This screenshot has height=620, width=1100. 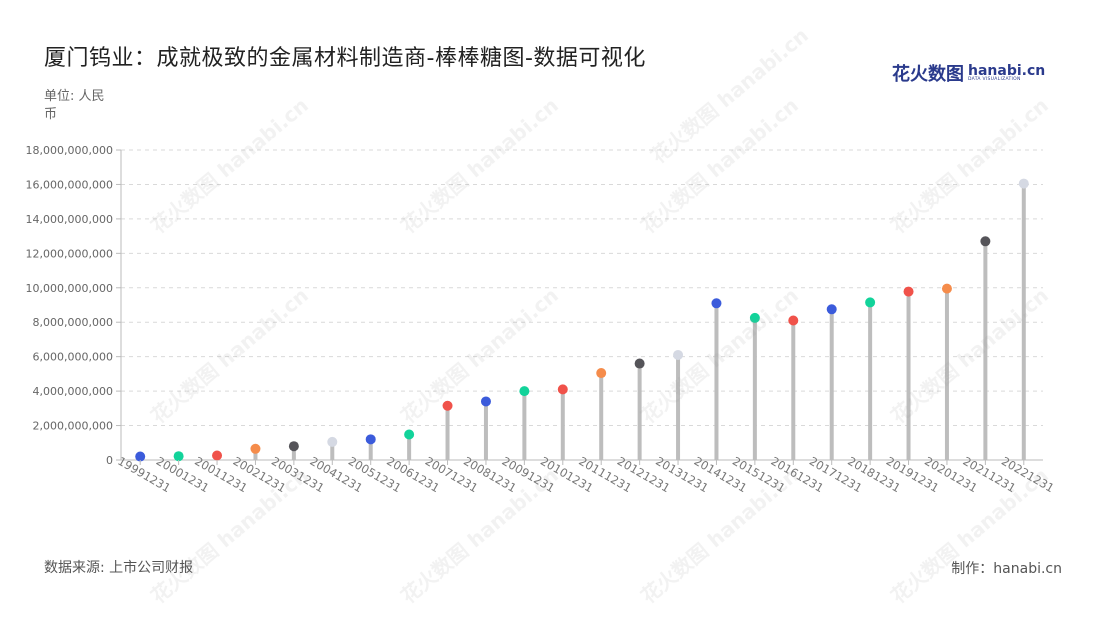 What do you see at coordinates (73, 322) in the screenshot?
I see `y-tick-label: 8,000,000,000` at bounding box center [73, 322].